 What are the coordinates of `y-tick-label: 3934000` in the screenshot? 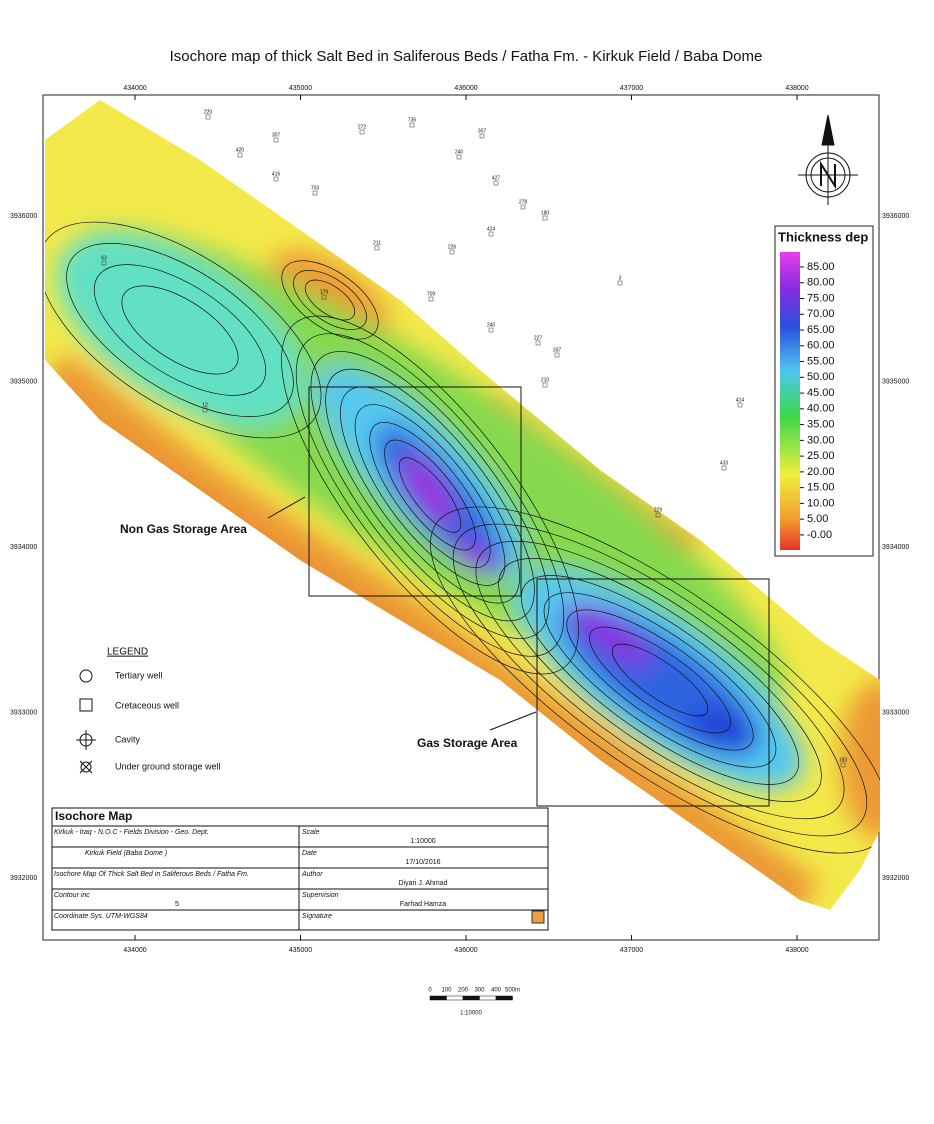 It's located at (23, 547).